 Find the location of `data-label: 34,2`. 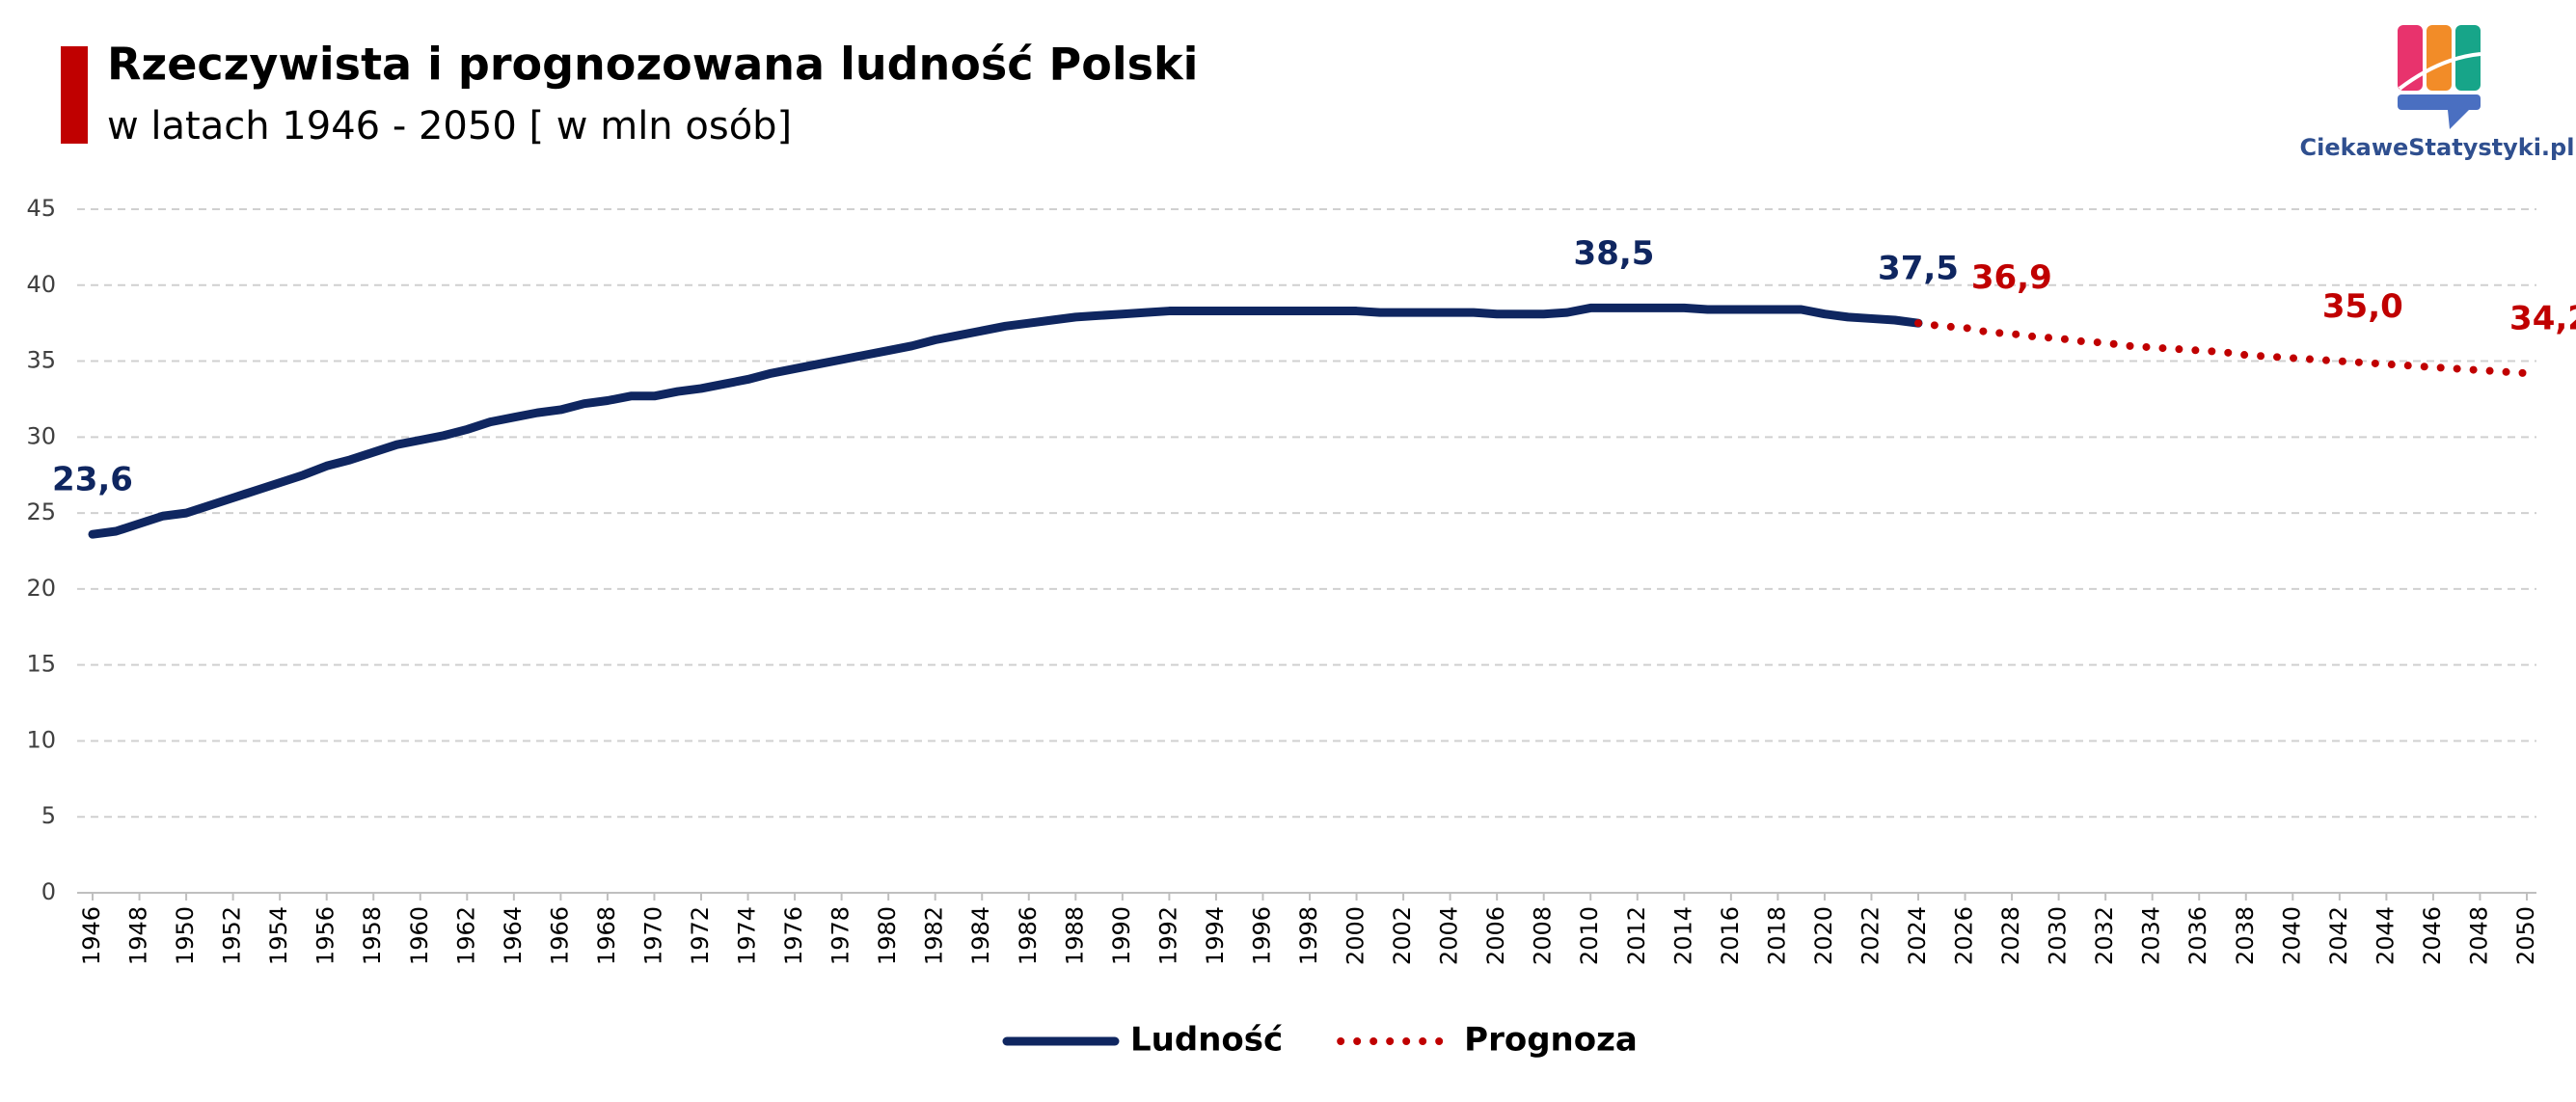

data-label: 34,2 is located at coordinates (2542, 319).